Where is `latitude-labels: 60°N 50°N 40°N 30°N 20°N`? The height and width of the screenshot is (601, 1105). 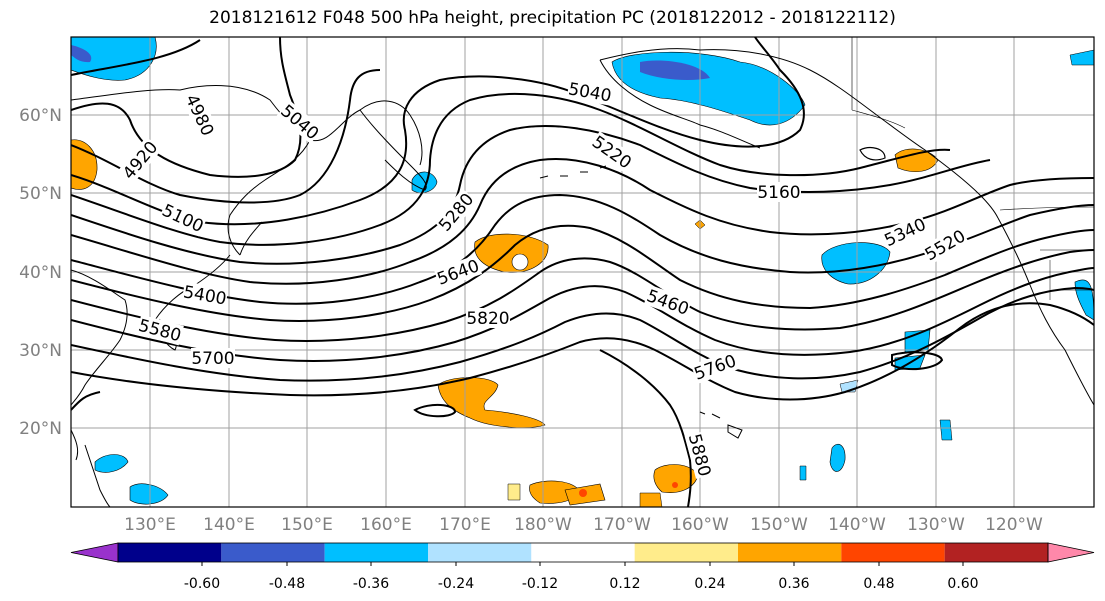 latitude-labels: 60°N 50°N 40°N 30°N 20°N is located at coordinates (40, 272).